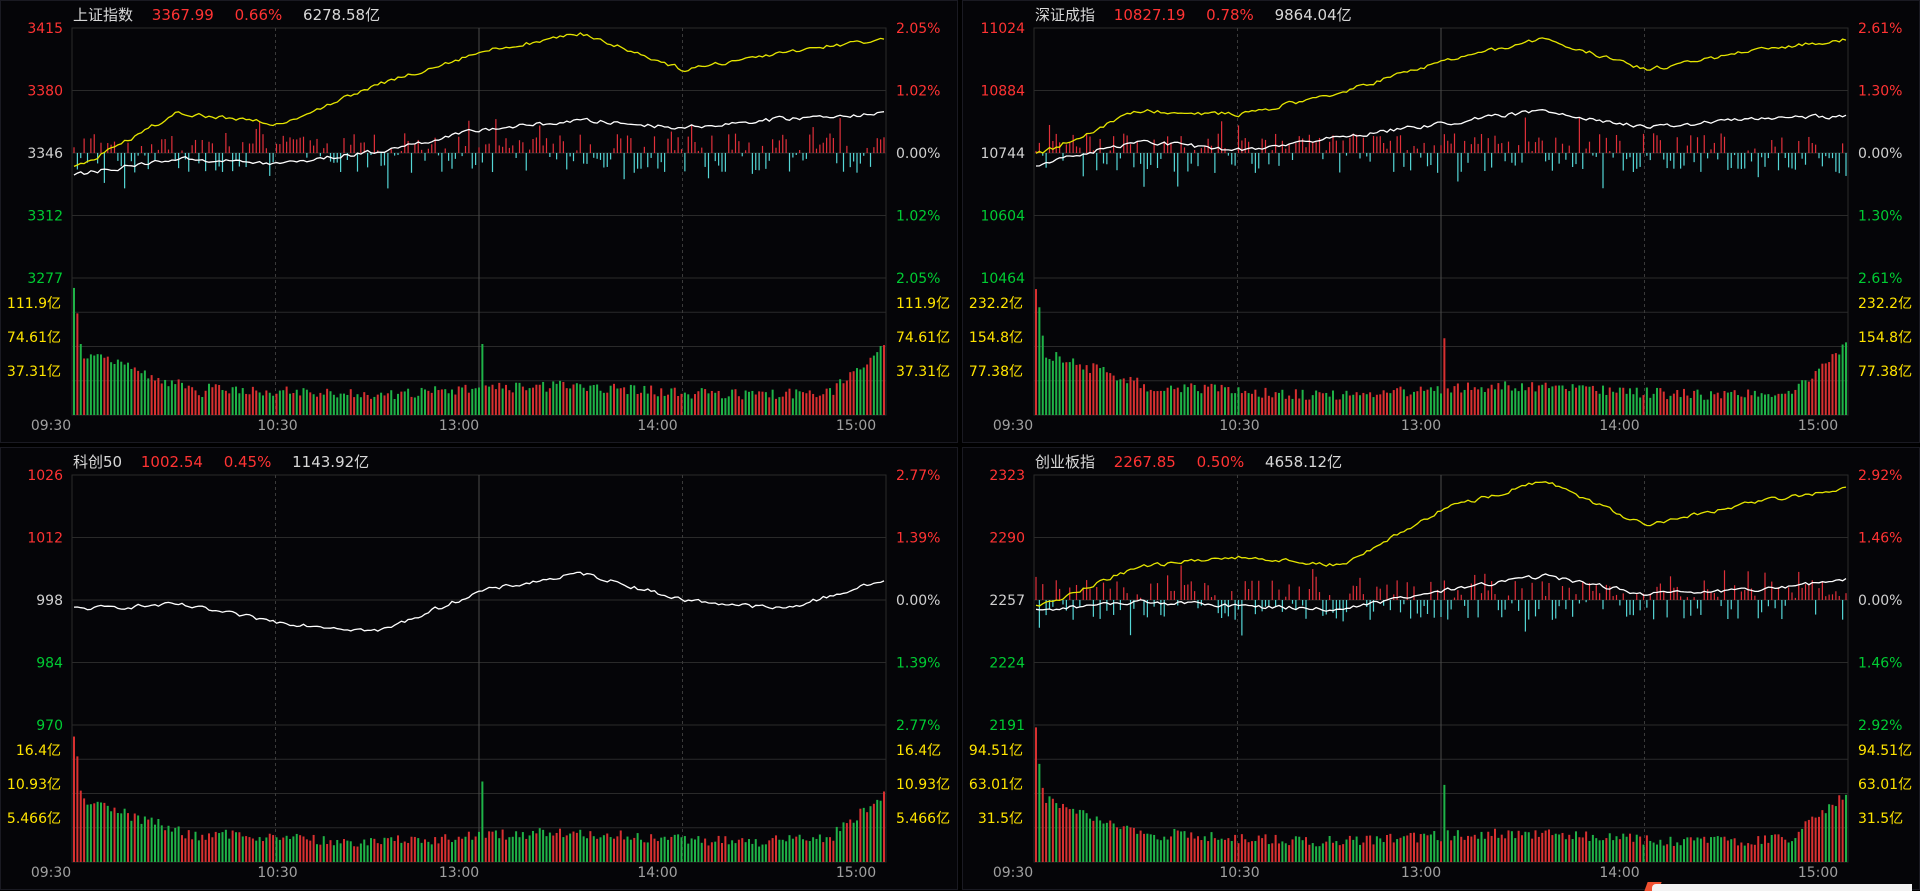  Describe the element at coordinates (1880, 279) in the screenshot. I see `pct-tick-label: 2.61%` at that location.